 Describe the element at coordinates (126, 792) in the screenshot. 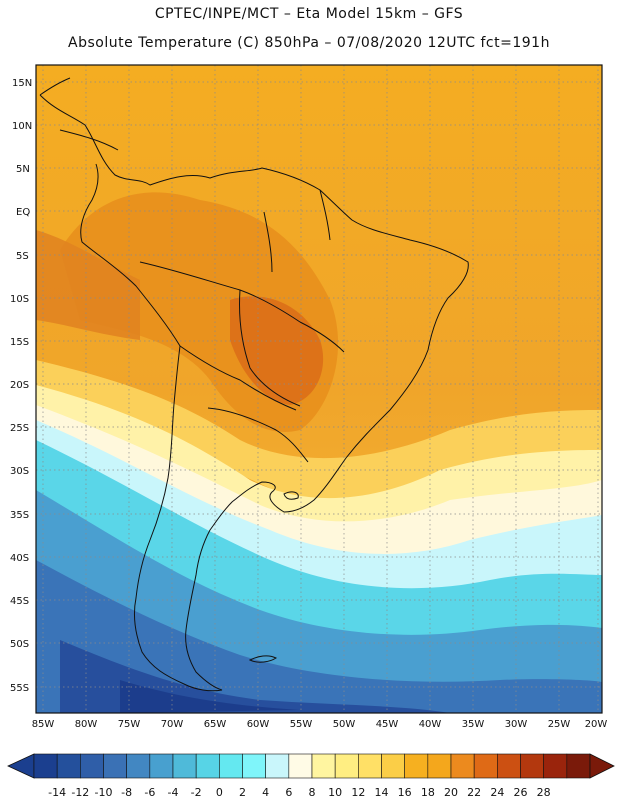

I see `colorbar-label: -8` at that location.